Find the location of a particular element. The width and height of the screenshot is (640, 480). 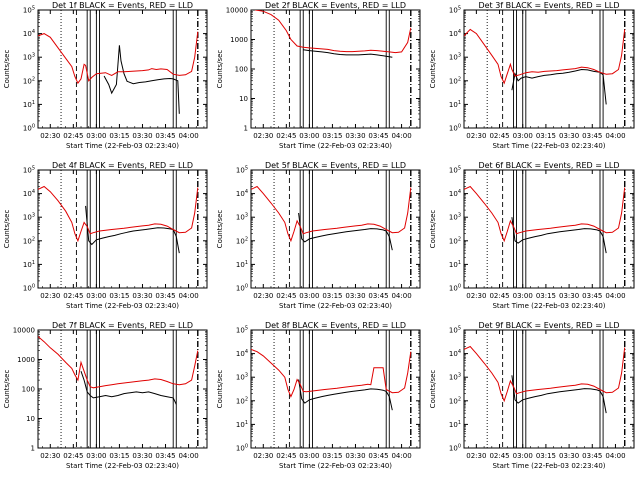

chart-title: Det 6f BLACK = Events, RED = LLD is located at coordinates (548, 165).